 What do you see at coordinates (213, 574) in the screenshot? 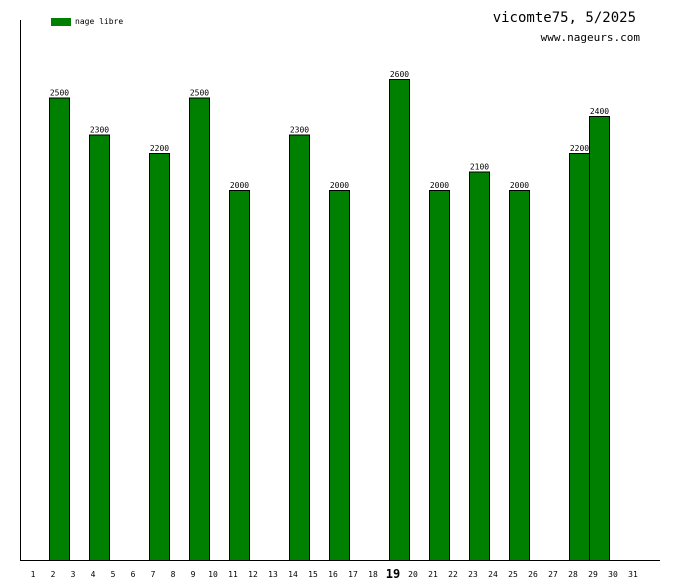
I see `x-tick-label: 10` at bounding box center [213, 574].